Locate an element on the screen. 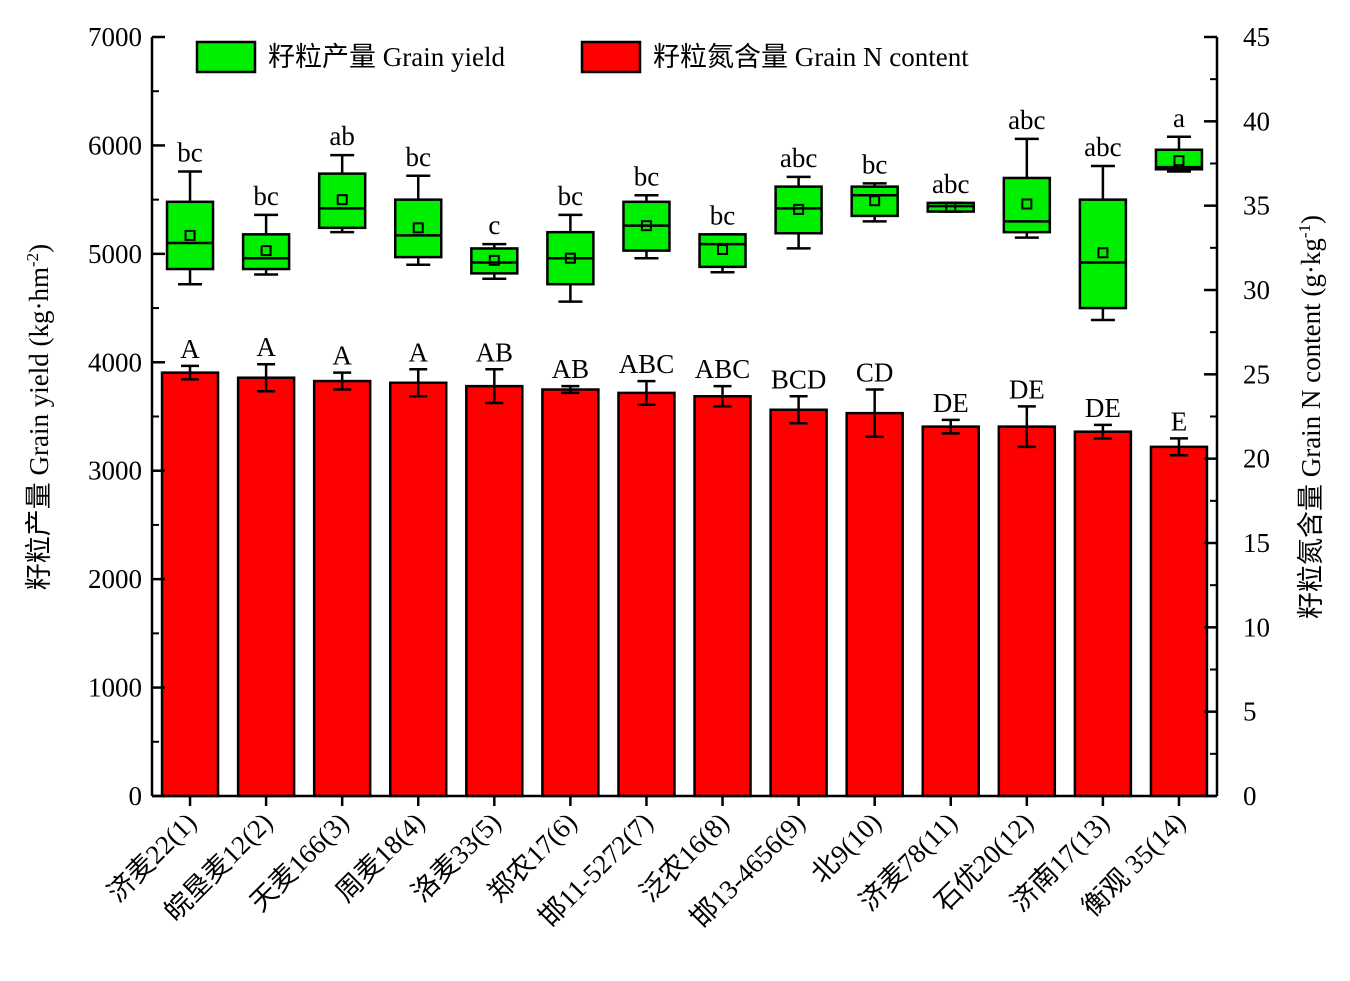  left-axis-title: 籽粒产量 Grain yield (kg·hm-2) is located at coordinates (38, 417).